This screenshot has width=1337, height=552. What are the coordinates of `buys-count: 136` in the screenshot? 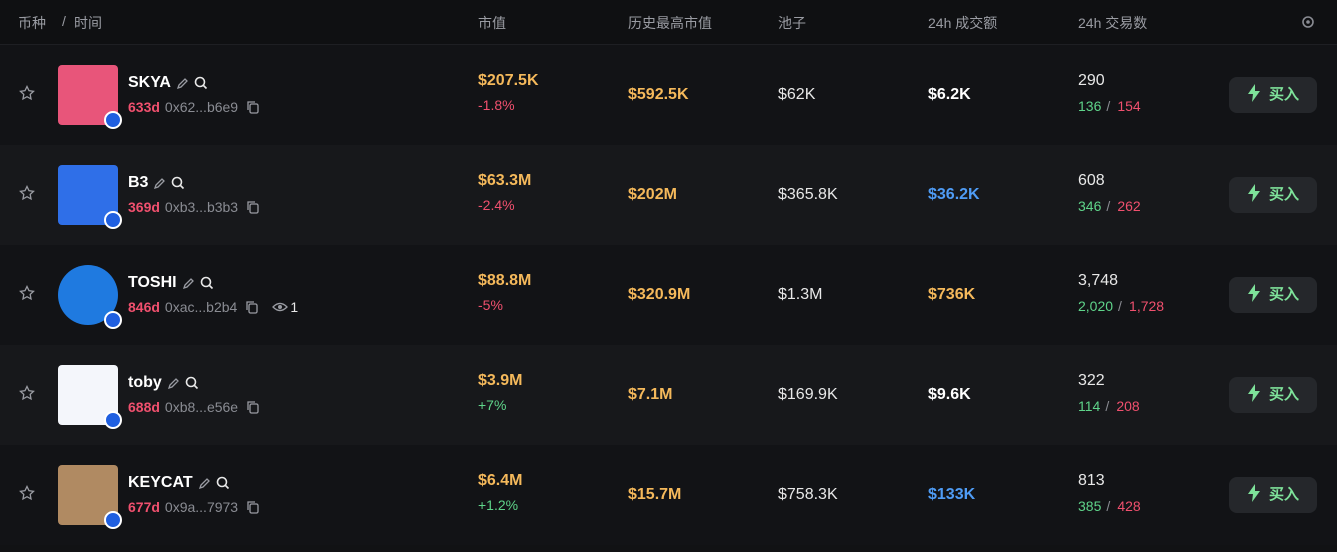 It's located at (1090, 106).